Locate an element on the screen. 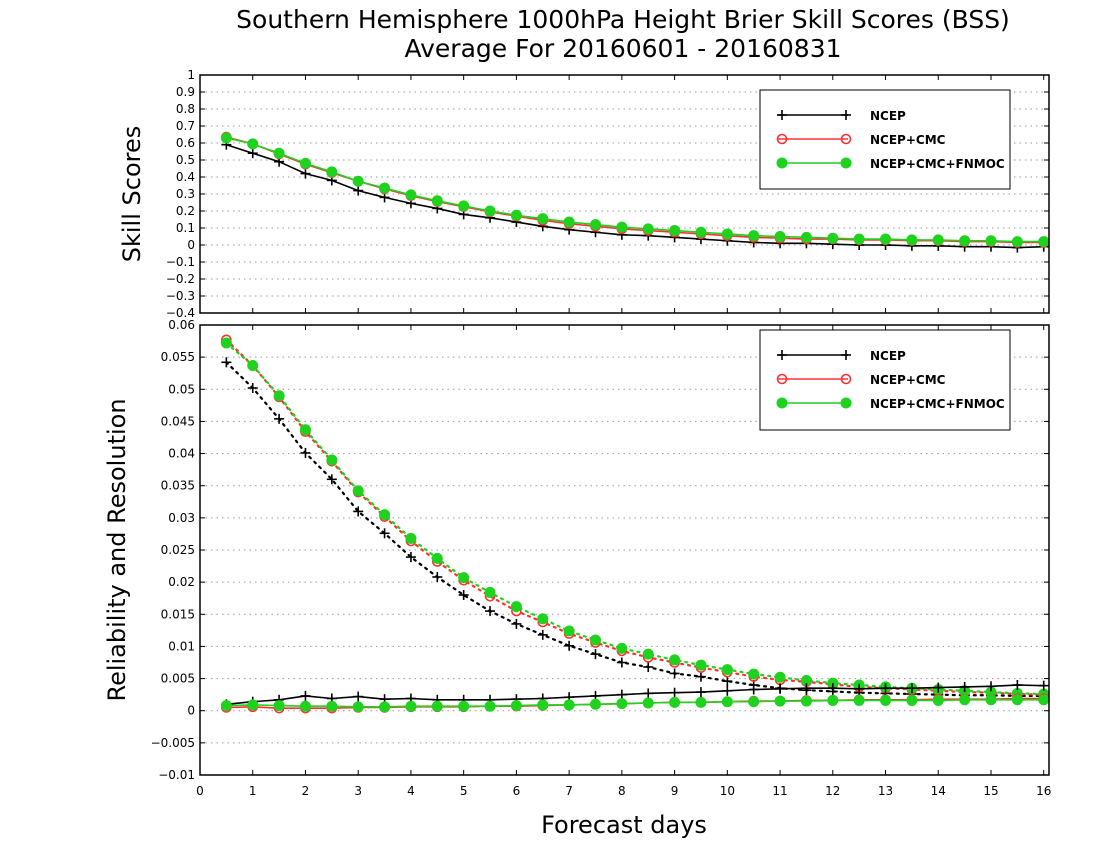  y-tick-label-1-3: 0.045 is located at coordinates (178, 421).